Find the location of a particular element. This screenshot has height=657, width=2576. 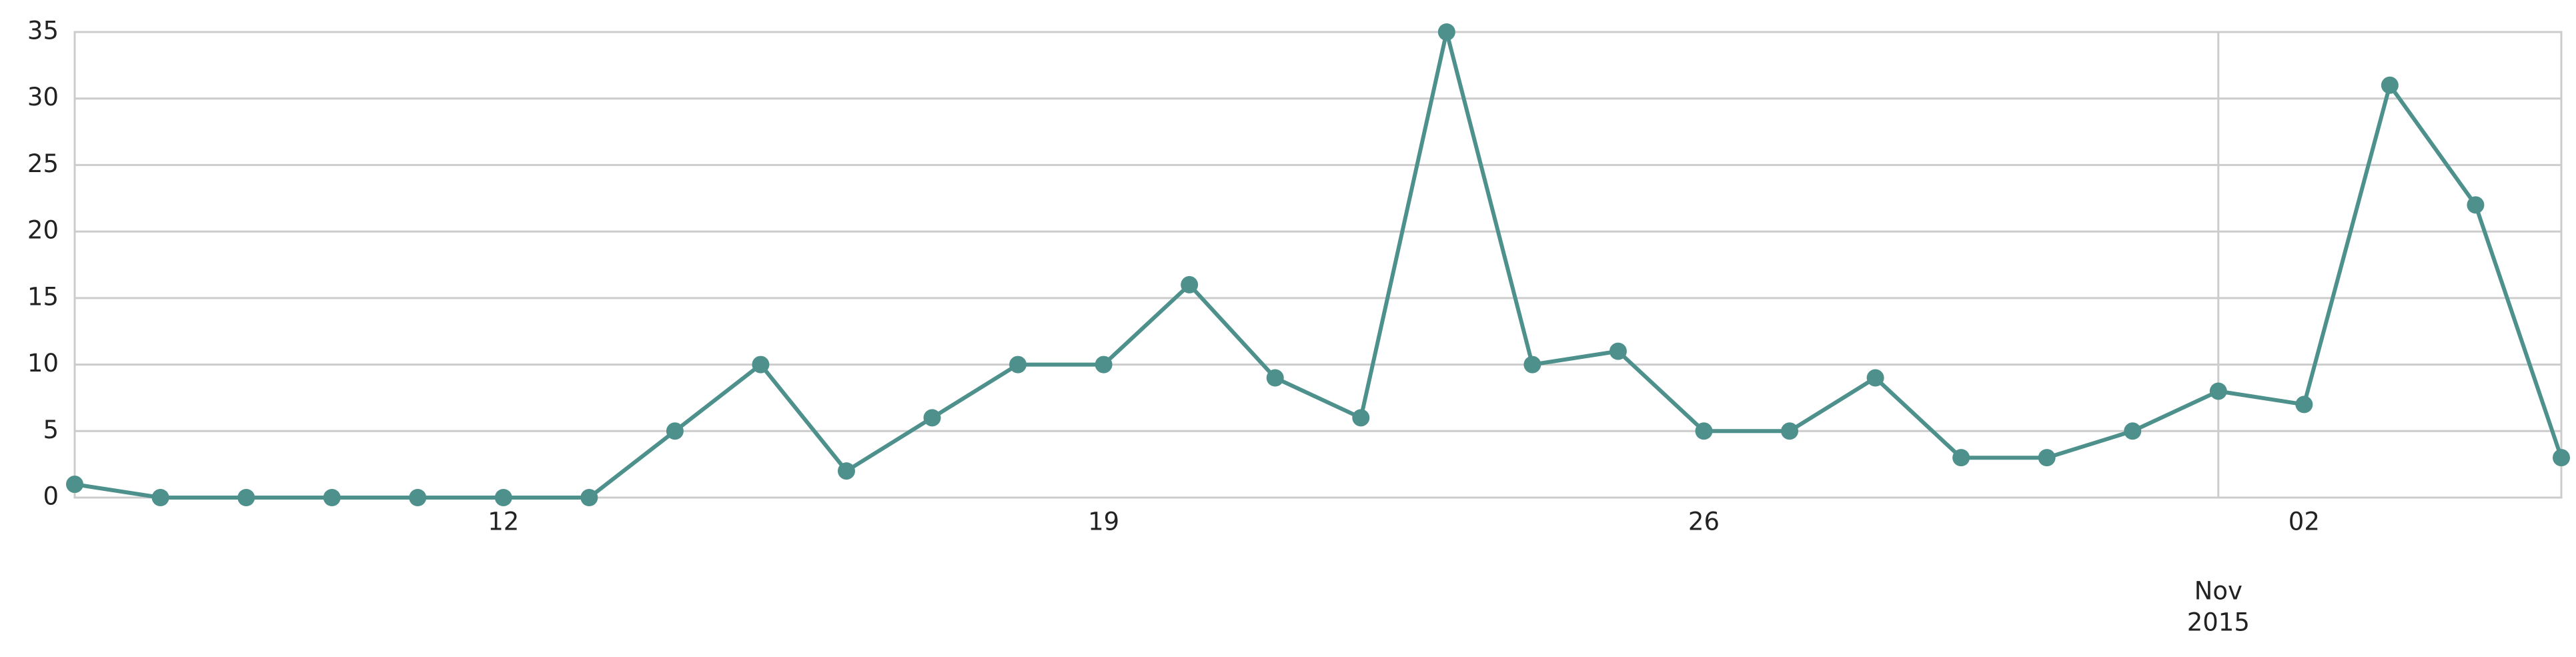

y-tick-label: 10 is located at coordinates (43, 364).